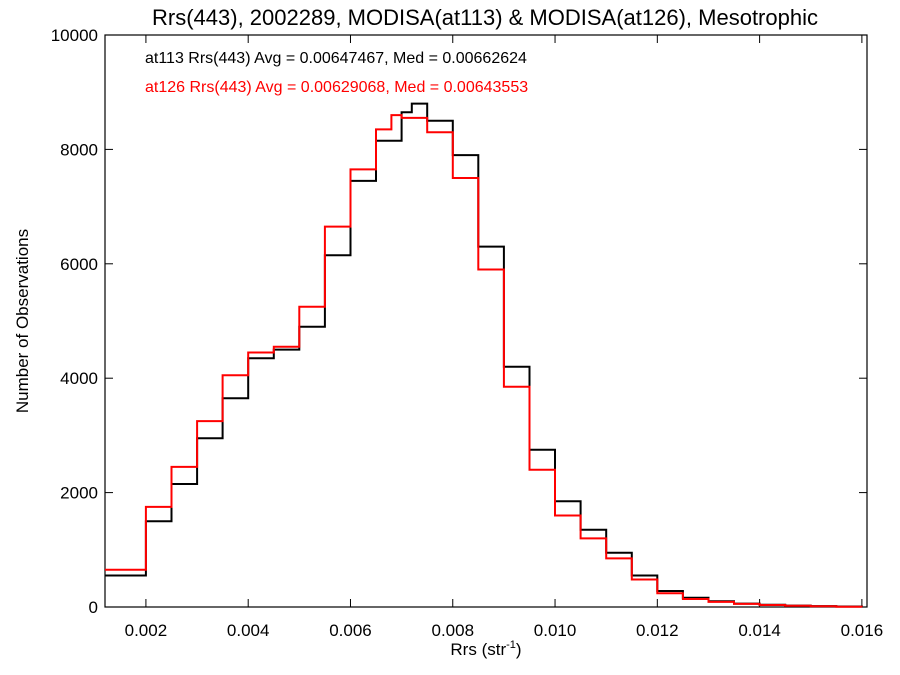  Describe the element at coordinates (74, 35) in the screenshot. I see `y-tick-label: 10000` at that location.